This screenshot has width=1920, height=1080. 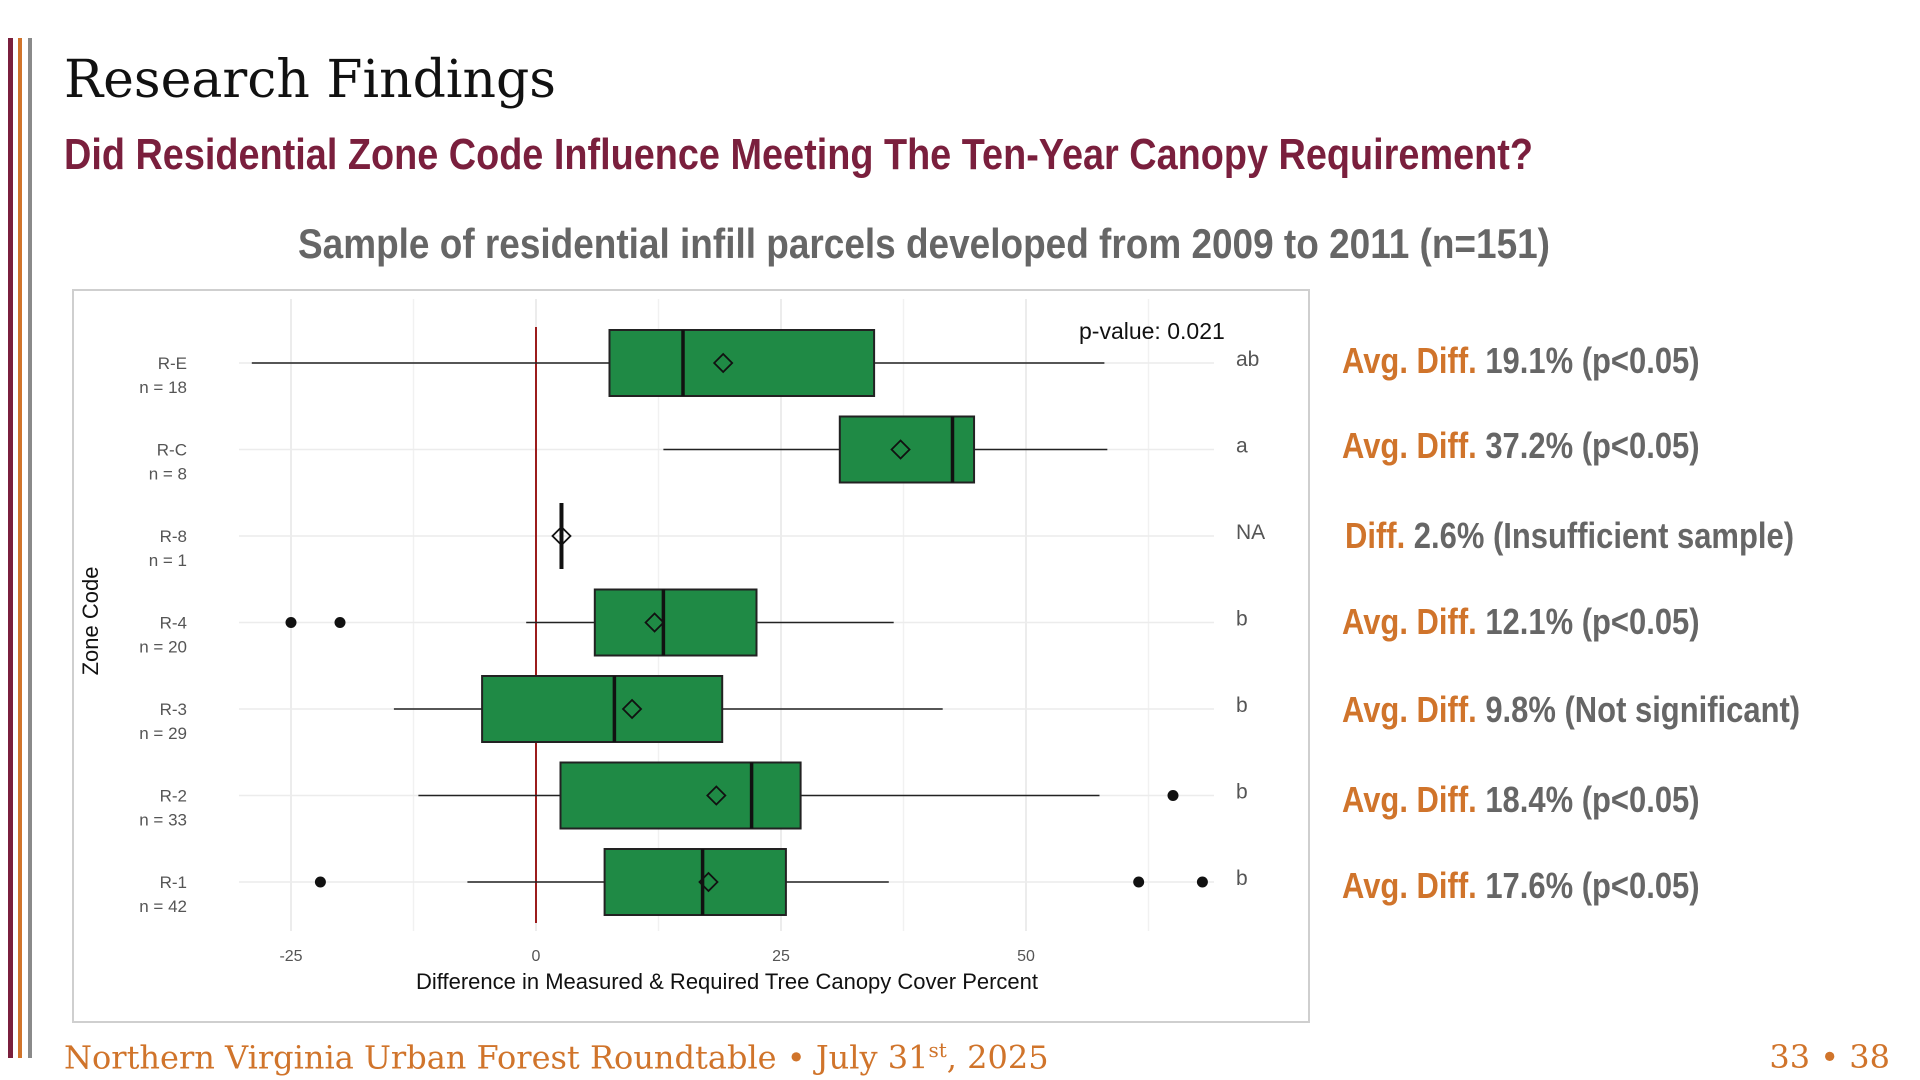 I want to click on group-letter-R-4: b, so click(x=1242, y=619).